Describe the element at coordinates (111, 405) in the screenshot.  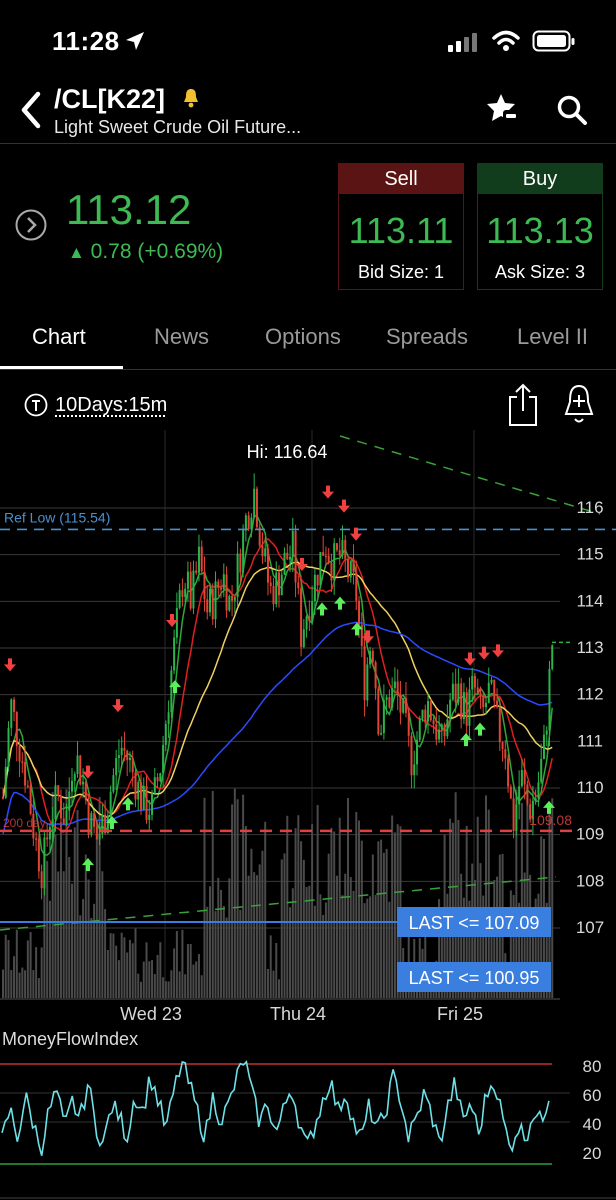
I see `timeframe-selector: 10Days:15m` at that location.